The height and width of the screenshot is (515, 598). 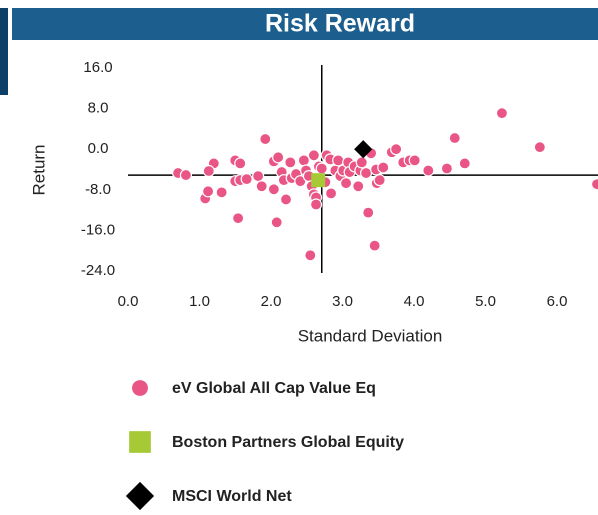 I want to click on side-strip, so click(x=4, y=51).